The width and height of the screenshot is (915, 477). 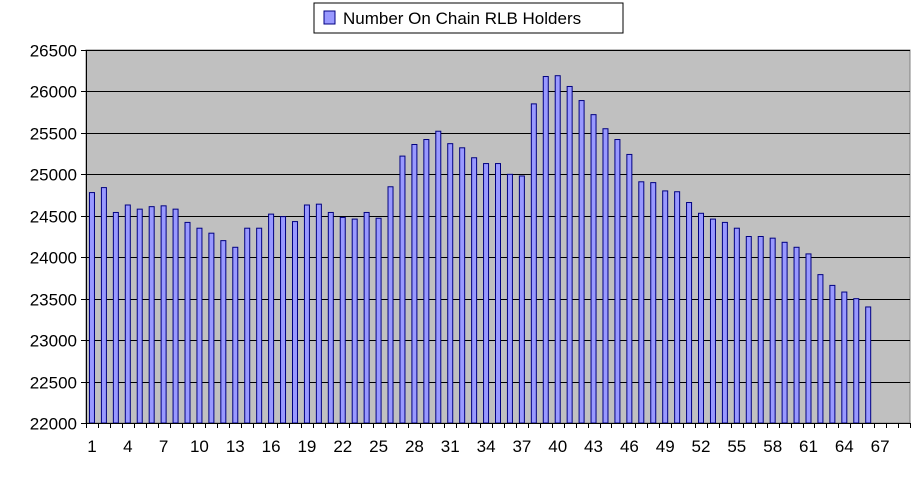 I want to click on x-tick-label: 58, so click(x=772, y=446).